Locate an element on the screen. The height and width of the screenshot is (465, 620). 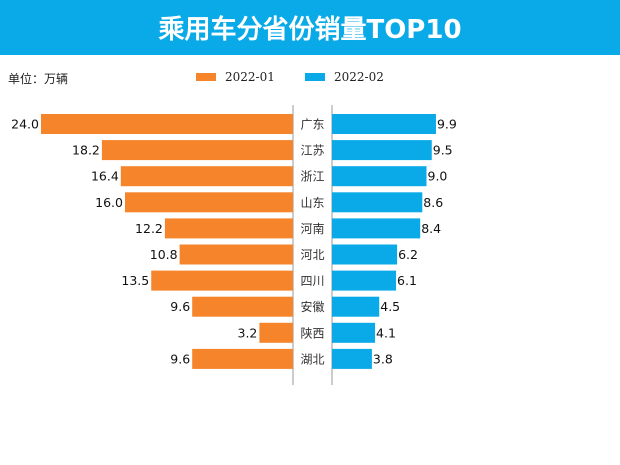
page-title: 乘用车分省份销量TOP10 is located at coordinates (310, 30).